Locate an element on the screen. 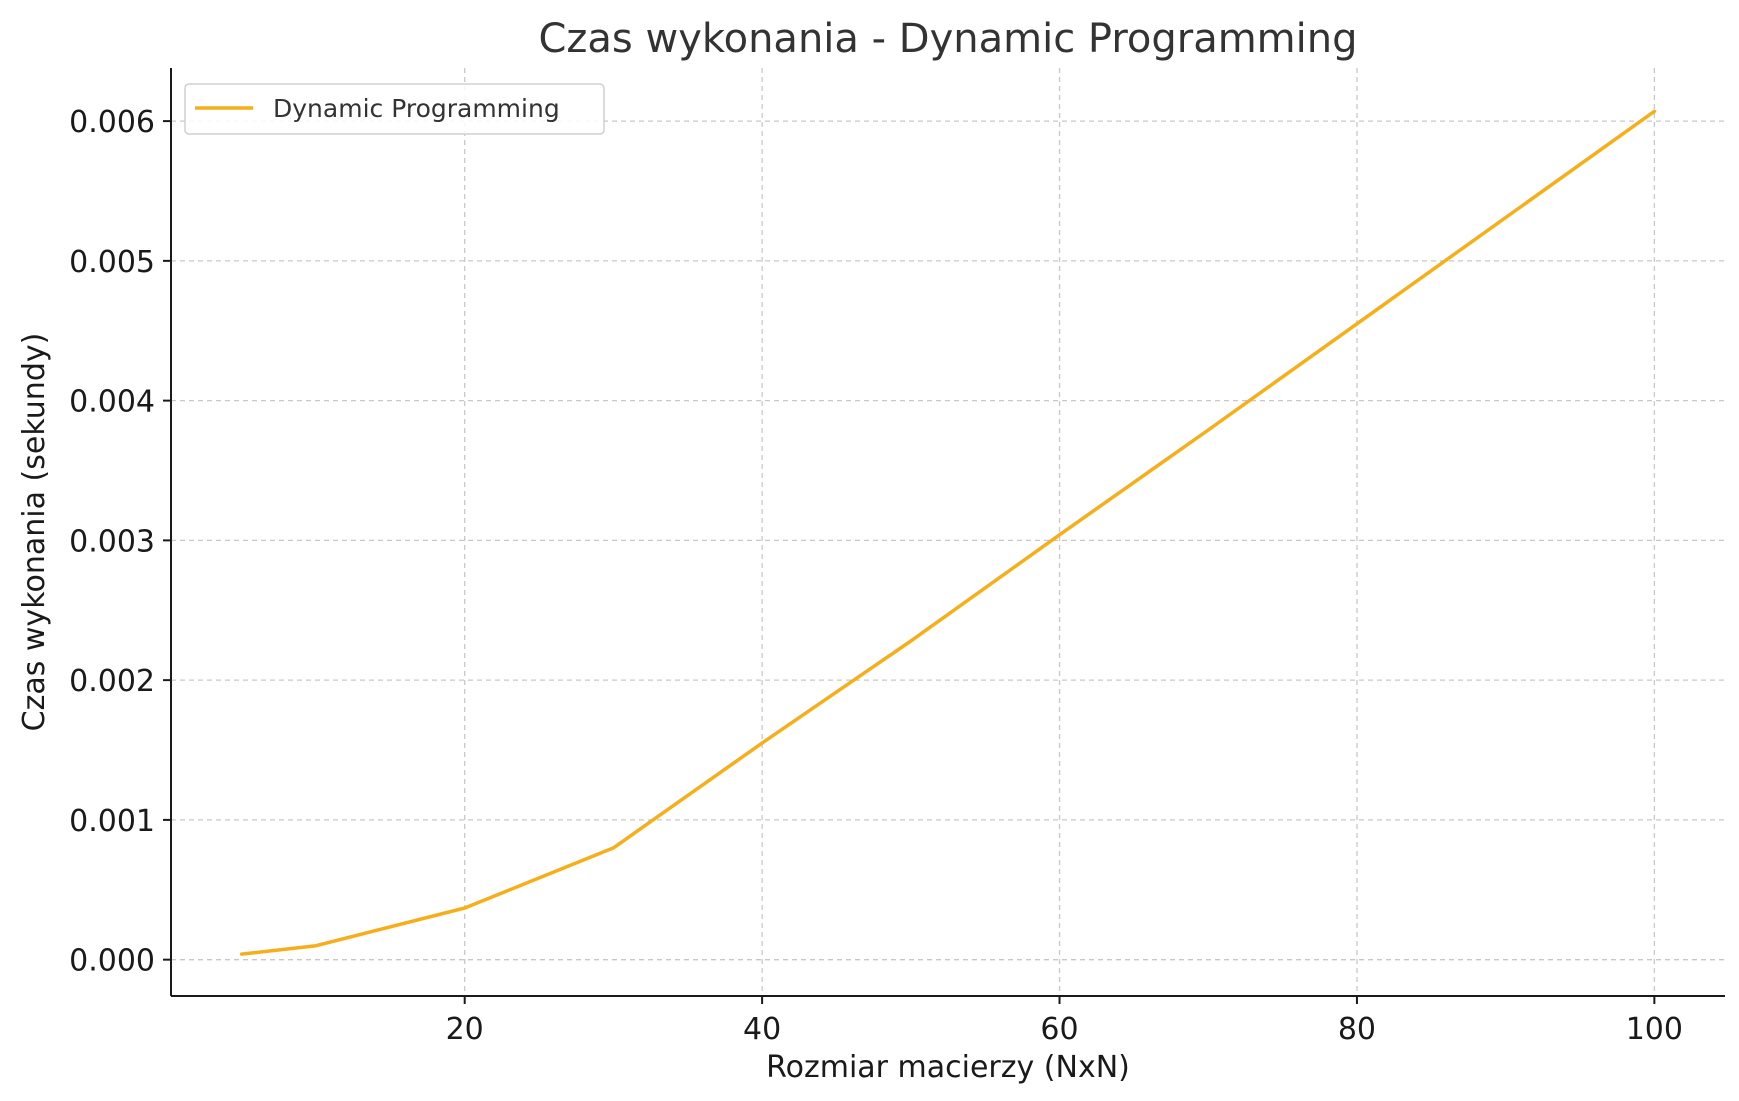 The image size is (1739, 1101). x-axis-label: Rozmiar macierzy (NxN) is located at coordinates (948, 1067).